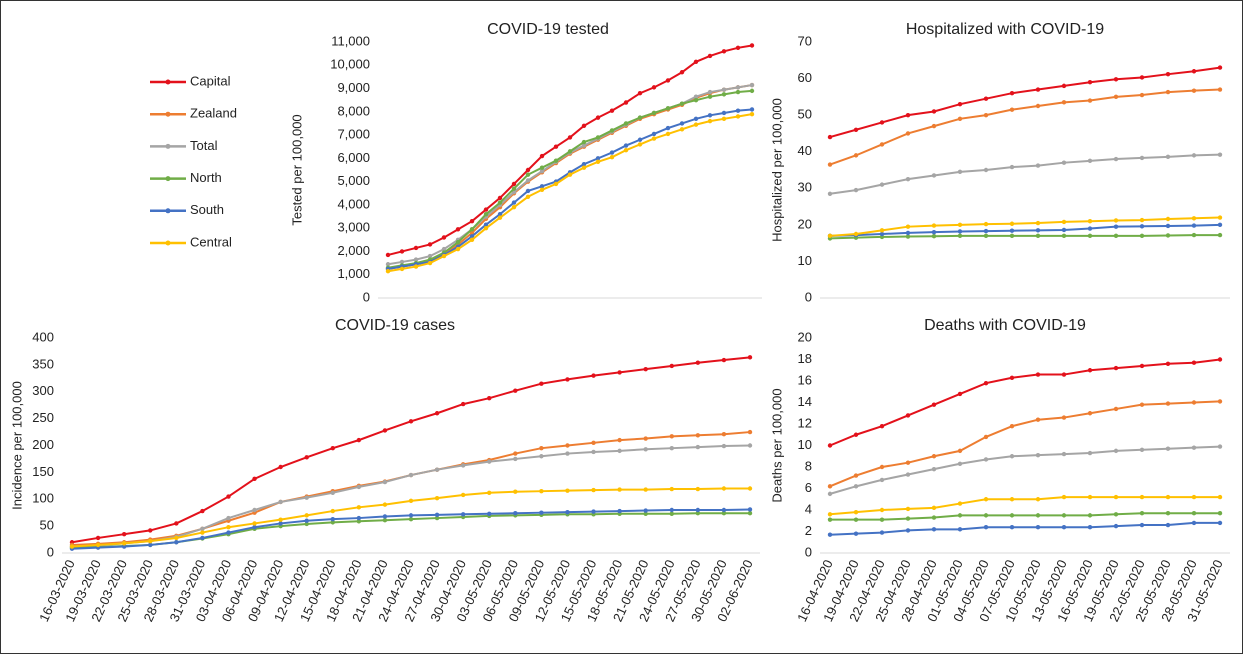  I want to click on y-tick-label: 20, so click(805, 336).